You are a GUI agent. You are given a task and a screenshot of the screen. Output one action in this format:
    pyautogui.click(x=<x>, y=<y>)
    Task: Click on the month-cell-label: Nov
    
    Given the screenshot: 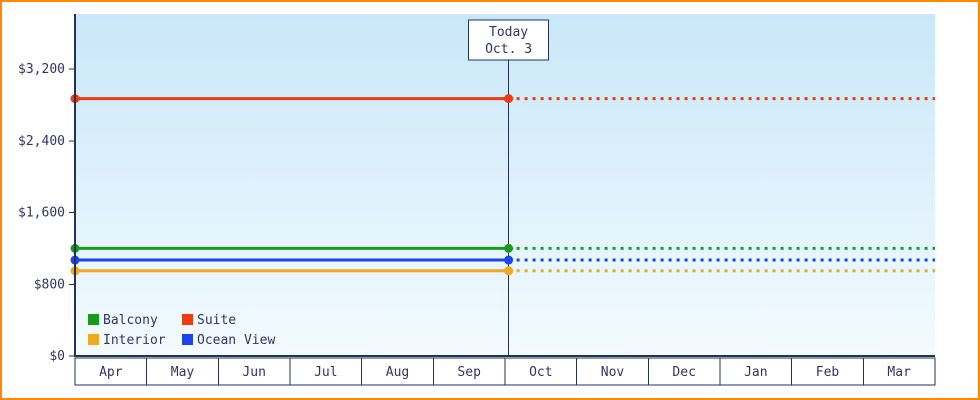 What is the action you would take?
    pyautogui.click(x=613, y=372)
    